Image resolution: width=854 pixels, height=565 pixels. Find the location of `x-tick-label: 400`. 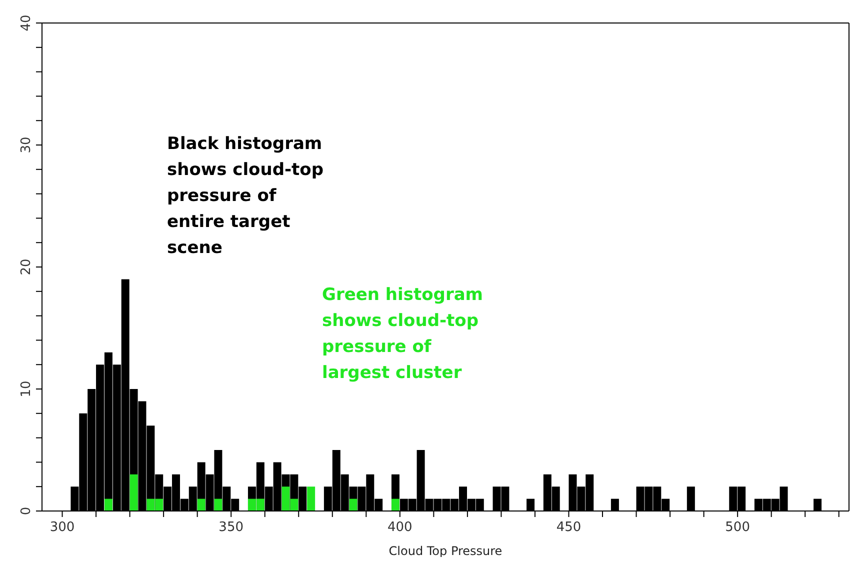

x-tick-label: 400 is located at coordinates (400, 527).